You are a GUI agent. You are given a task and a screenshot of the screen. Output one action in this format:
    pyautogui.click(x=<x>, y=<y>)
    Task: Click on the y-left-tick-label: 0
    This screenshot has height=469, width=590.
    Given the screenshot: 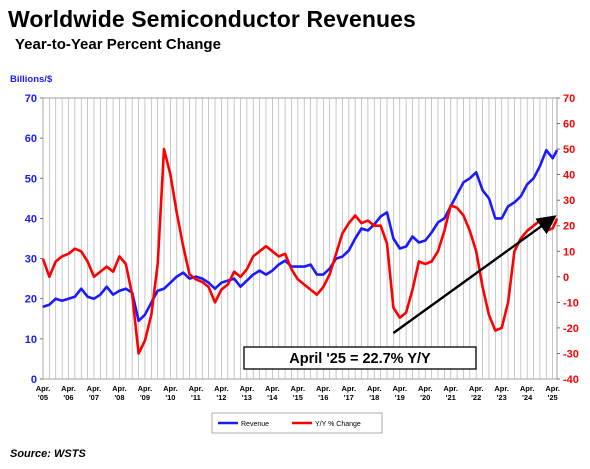 What is the action you would take?
    pyautogui.click(x=34, y=380)
    